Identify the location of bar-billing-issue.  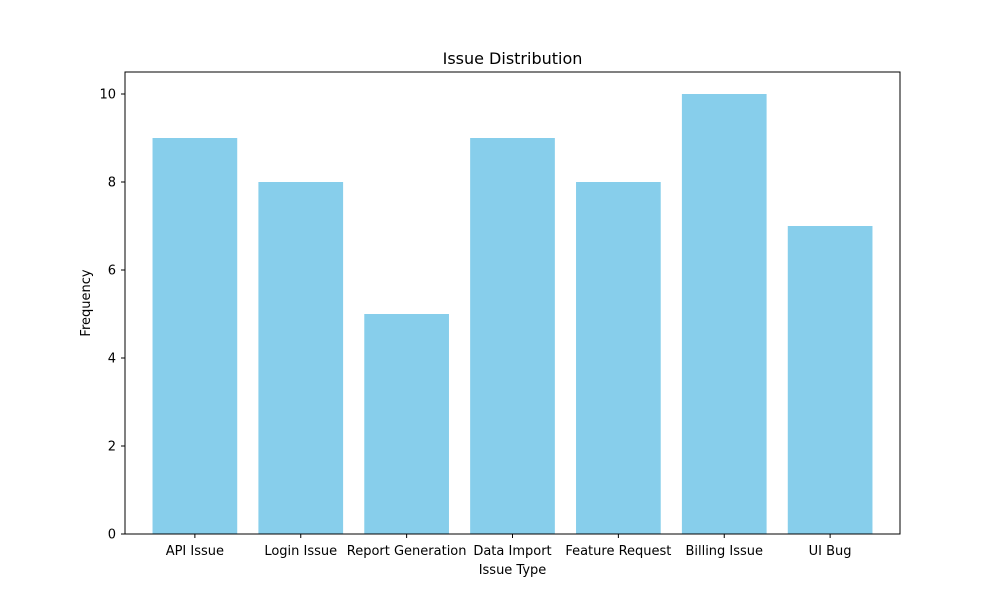
(724, 314).